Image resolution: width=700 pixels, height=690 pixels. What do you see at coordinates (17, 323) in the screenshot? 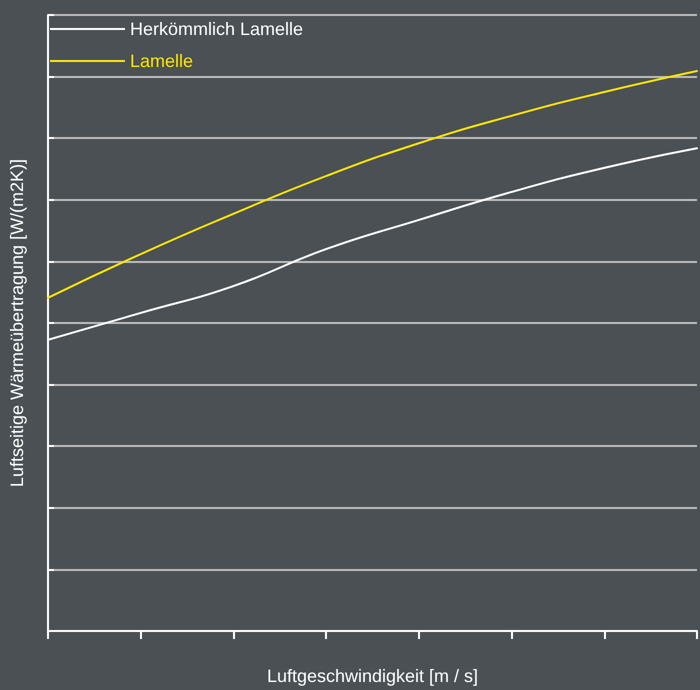
I see `y-axis-title: Luftseitige Wärmeübertragung [W/(m2K)]` at bounding box center [17, 323].